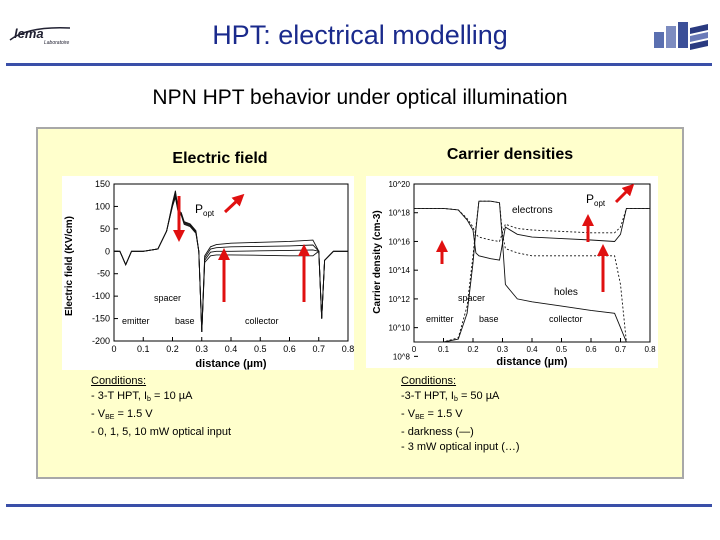  I want to click on carrier-densities-heading: Carrier densities, so click(510, 154).